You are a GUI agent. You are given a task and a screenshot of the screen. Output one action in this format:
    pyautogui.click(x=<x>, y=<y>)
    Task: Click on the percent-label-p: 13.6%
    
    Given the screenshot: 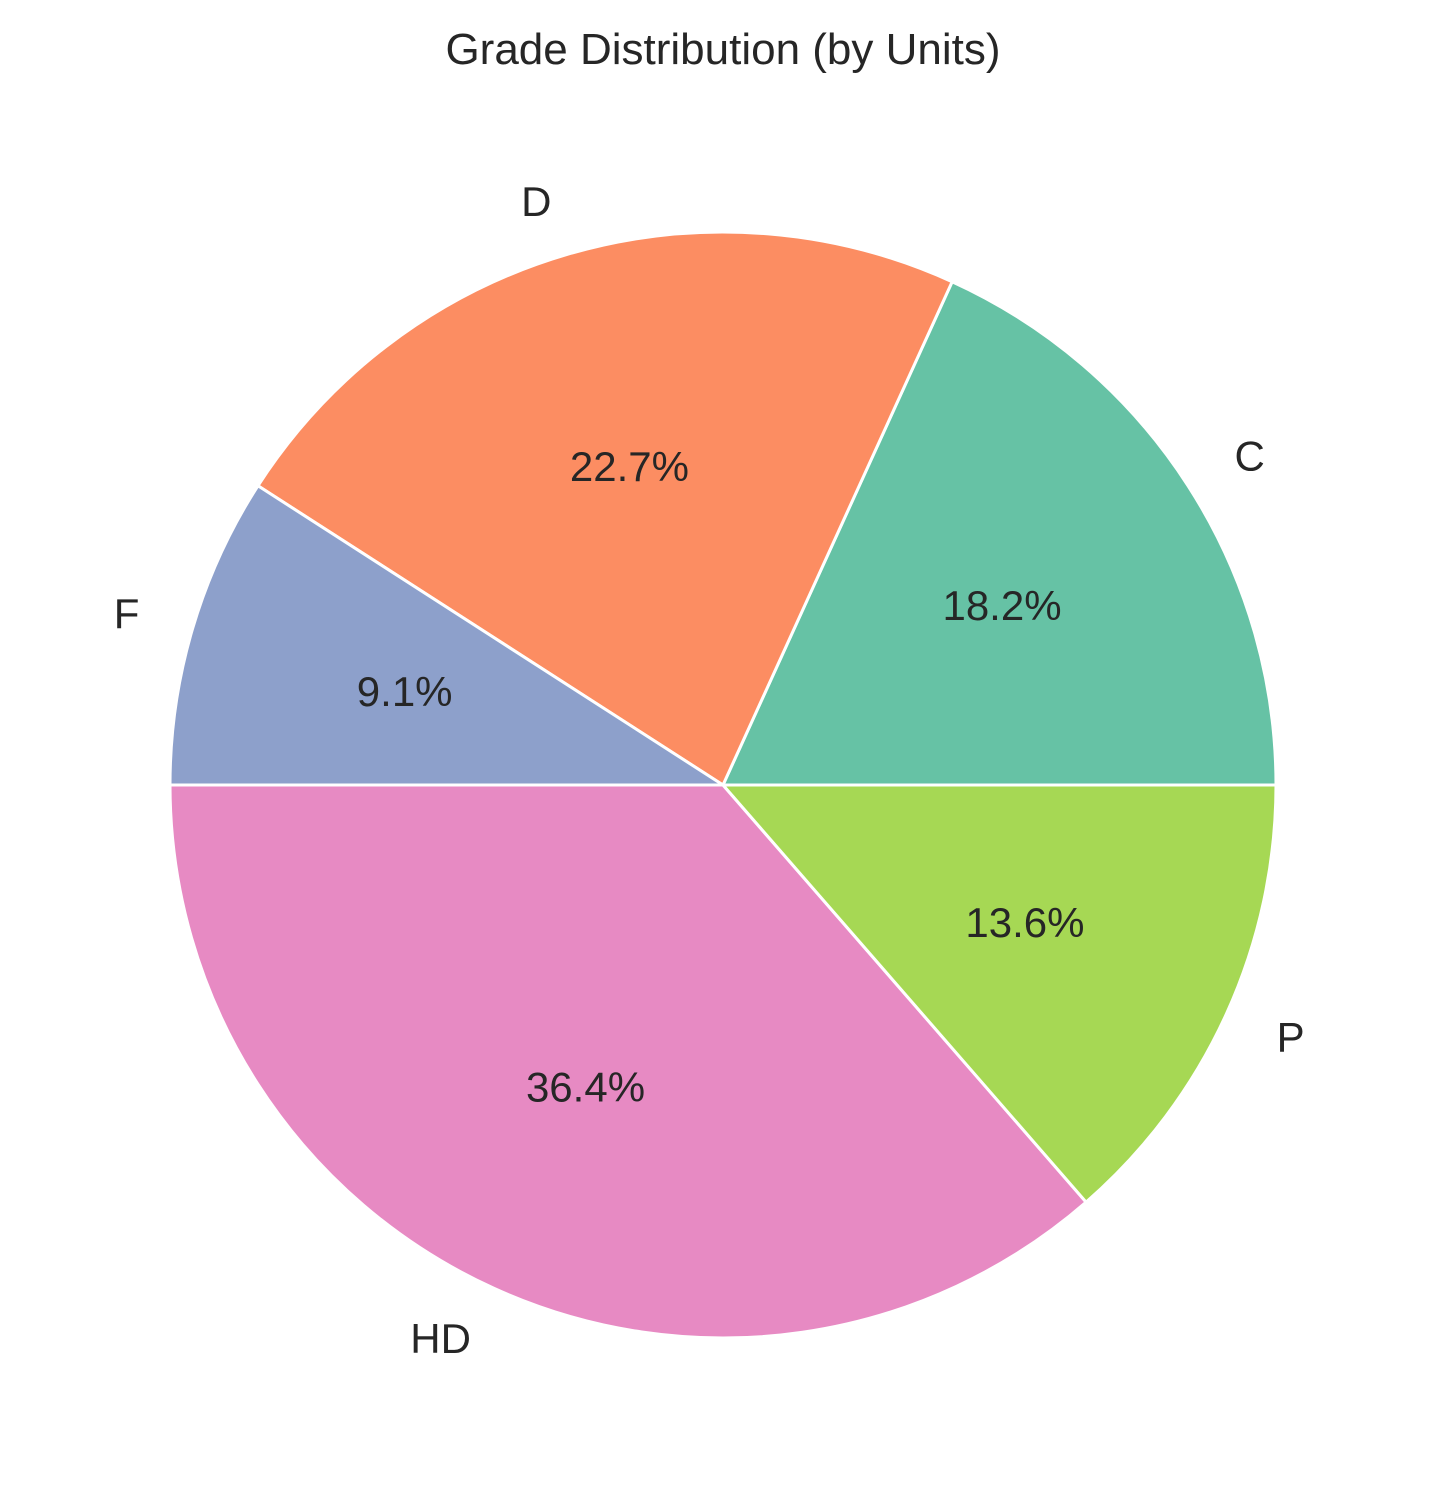 What is the action you would take?
    pyautogui.click(x=1024, y=922)
    